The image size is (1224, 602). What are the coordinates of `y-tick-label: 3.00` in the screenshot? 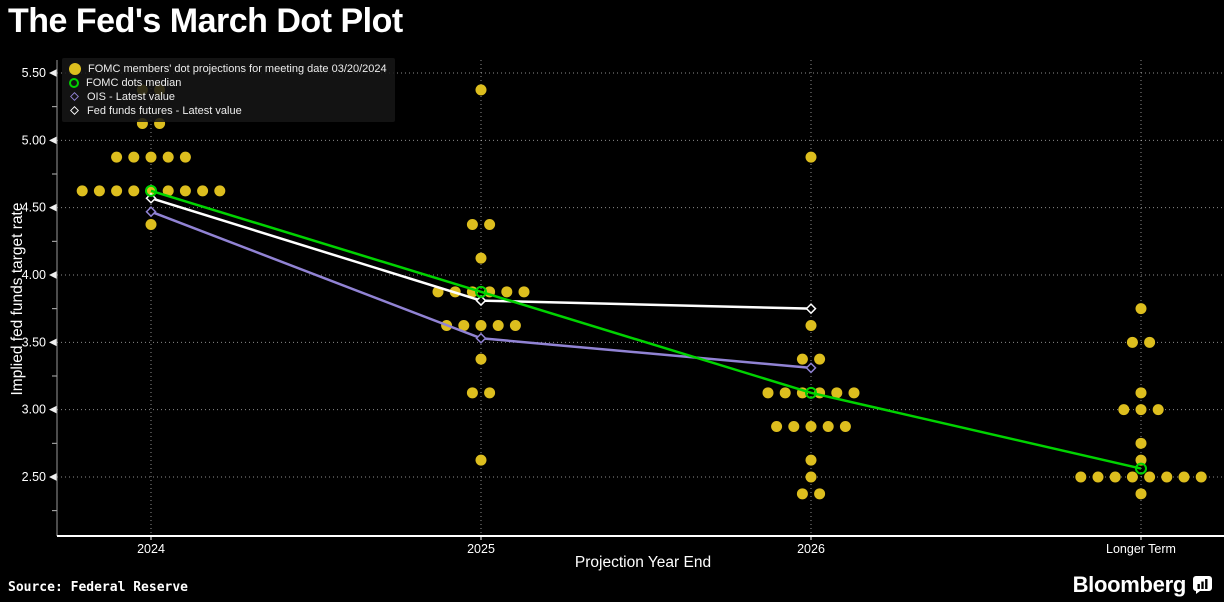 It's located at (34, 410).